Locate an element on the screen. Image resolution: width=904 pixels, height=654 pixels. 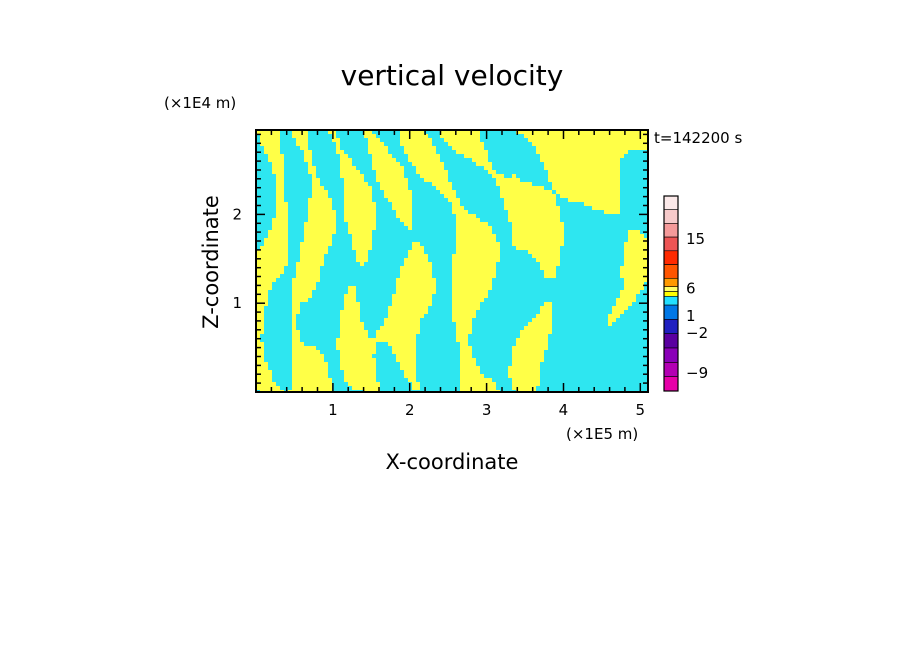
y-tick-label: 2 is located at coordinates (237, 214).